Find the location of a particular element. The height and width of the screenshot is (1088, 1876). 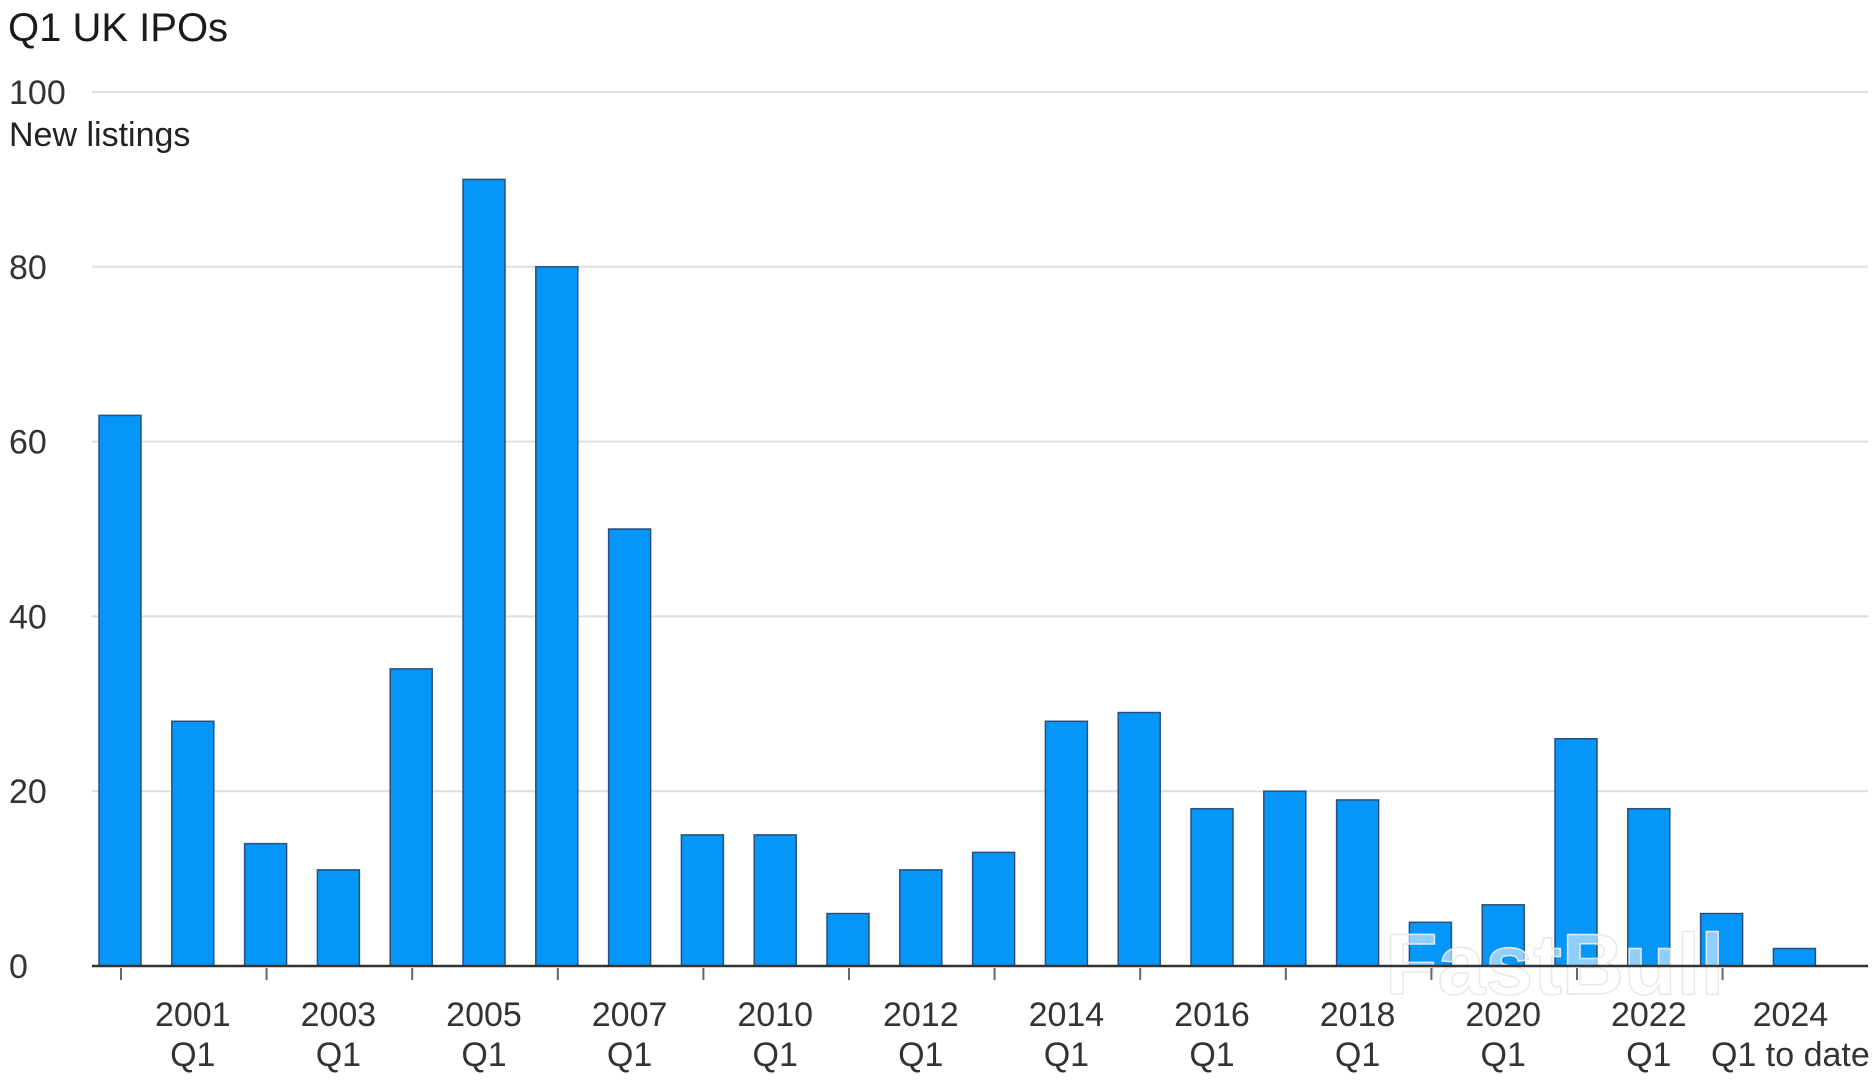

y-tick-label: 100 is located at coordinates (37, 93).